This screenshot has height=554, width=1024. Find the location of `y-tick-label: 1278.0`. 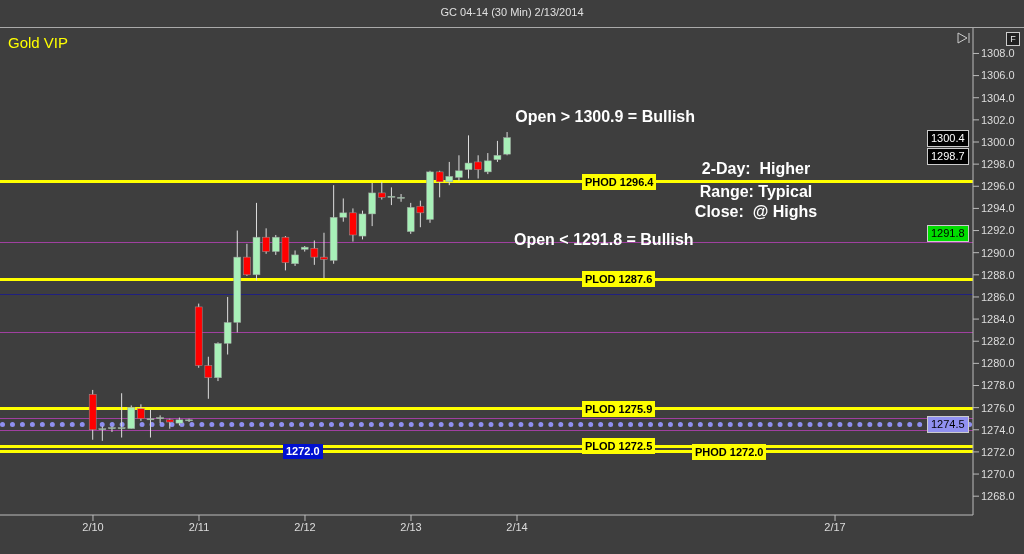

y-tick-label: 1278.0 is located at coordinates (998, 385).